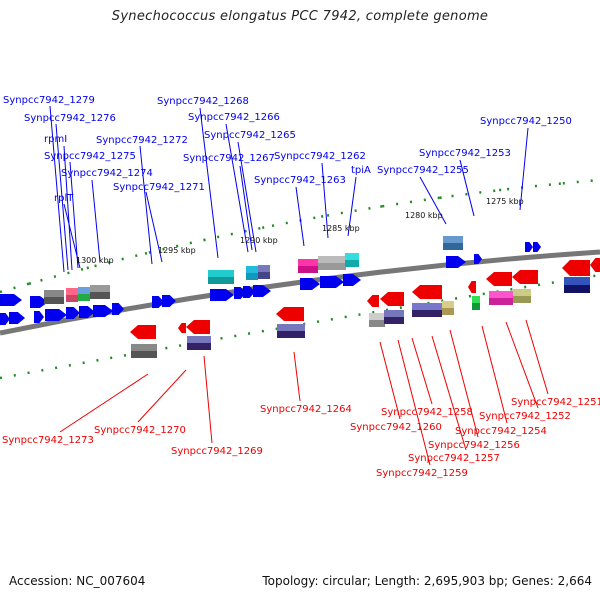 This screenshot has width=600, height=600. Describe the element at coordinates (95, 260) in the screenshot. I see `scale-label: 1300 kbp` at that location.